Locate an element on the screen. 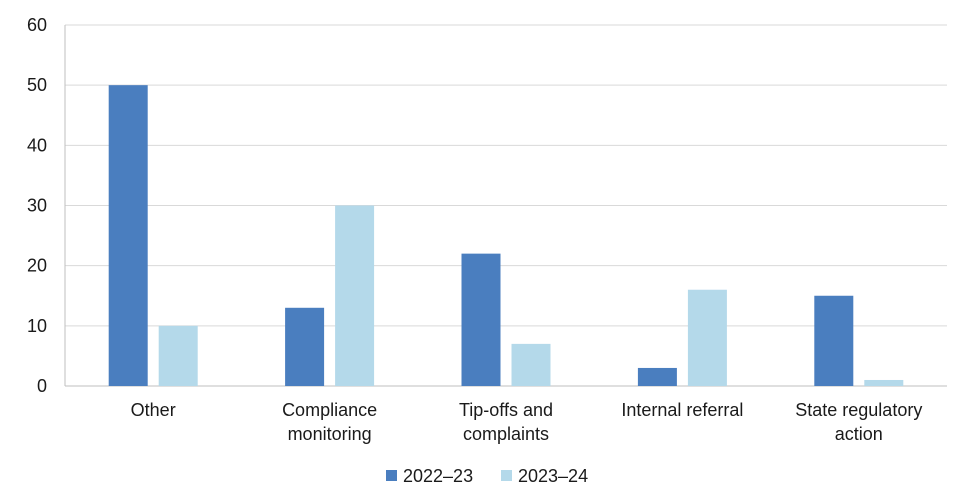 The width and height of the screenshot is (971, 500). x-tick-label: action is located at coordinates (859, 434).